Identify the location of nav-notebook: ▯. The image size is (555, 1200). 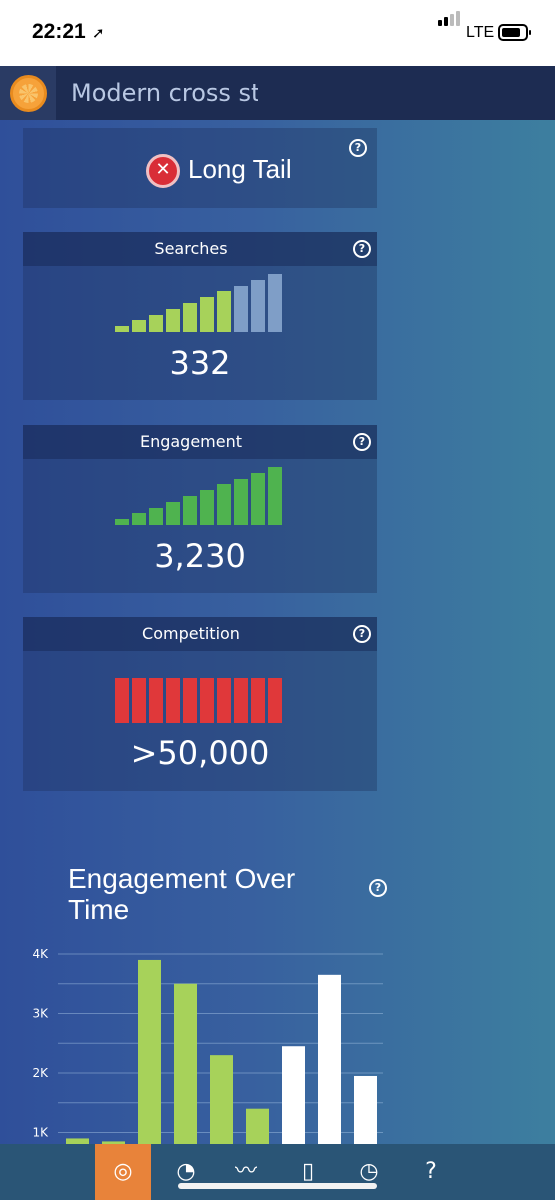
(308, 1172).